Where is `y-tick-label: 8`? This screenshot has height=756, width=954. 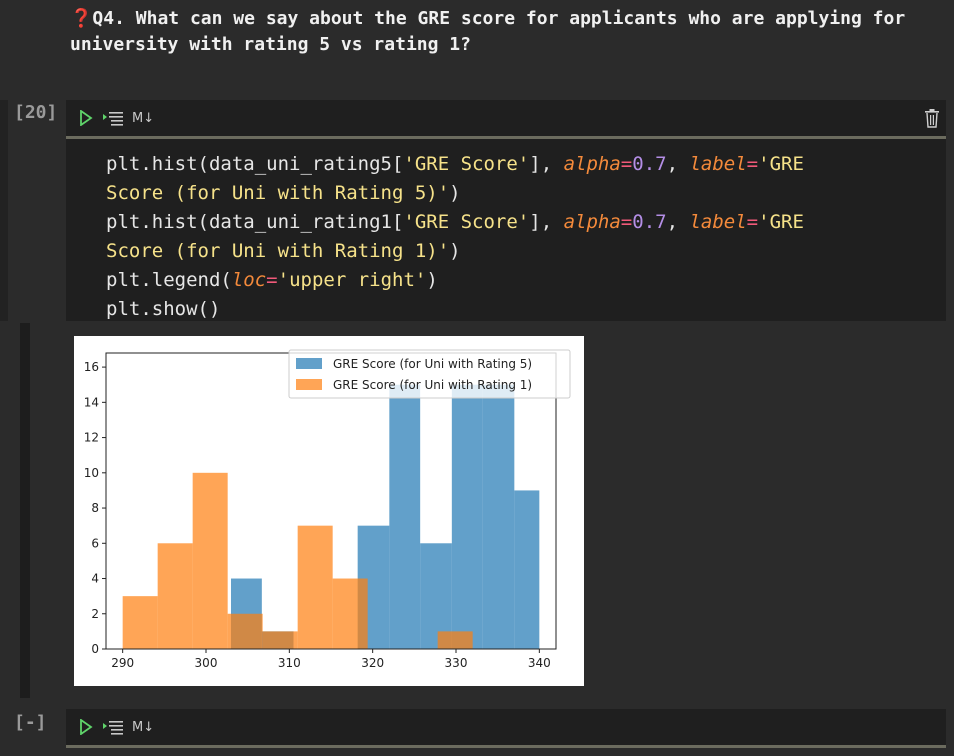
y-tick-label: 8 is located at coordinates (95, 508).